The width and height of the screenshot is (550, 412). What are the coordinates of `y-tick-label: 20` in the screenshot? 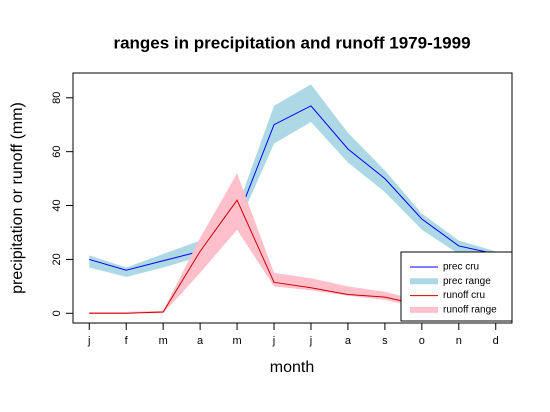 It's located at (57, 259).